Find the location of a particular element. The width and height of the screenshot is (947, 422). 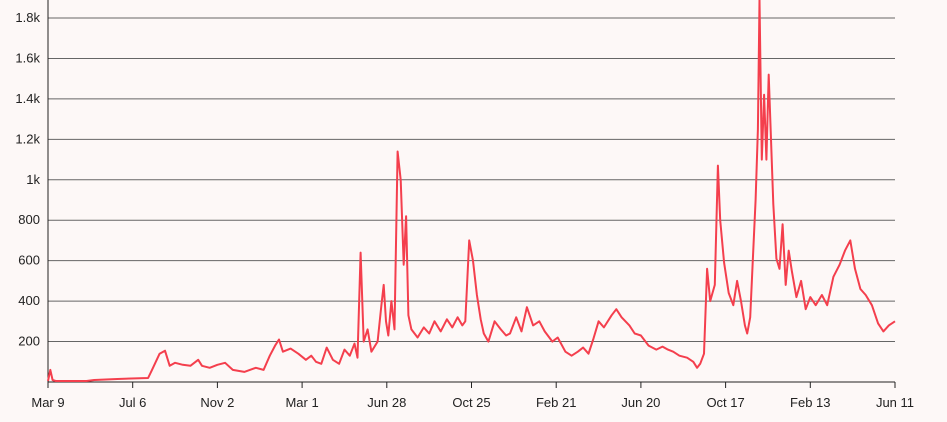

y-tick-label: 1.4k is located at coordinates (27, 98).